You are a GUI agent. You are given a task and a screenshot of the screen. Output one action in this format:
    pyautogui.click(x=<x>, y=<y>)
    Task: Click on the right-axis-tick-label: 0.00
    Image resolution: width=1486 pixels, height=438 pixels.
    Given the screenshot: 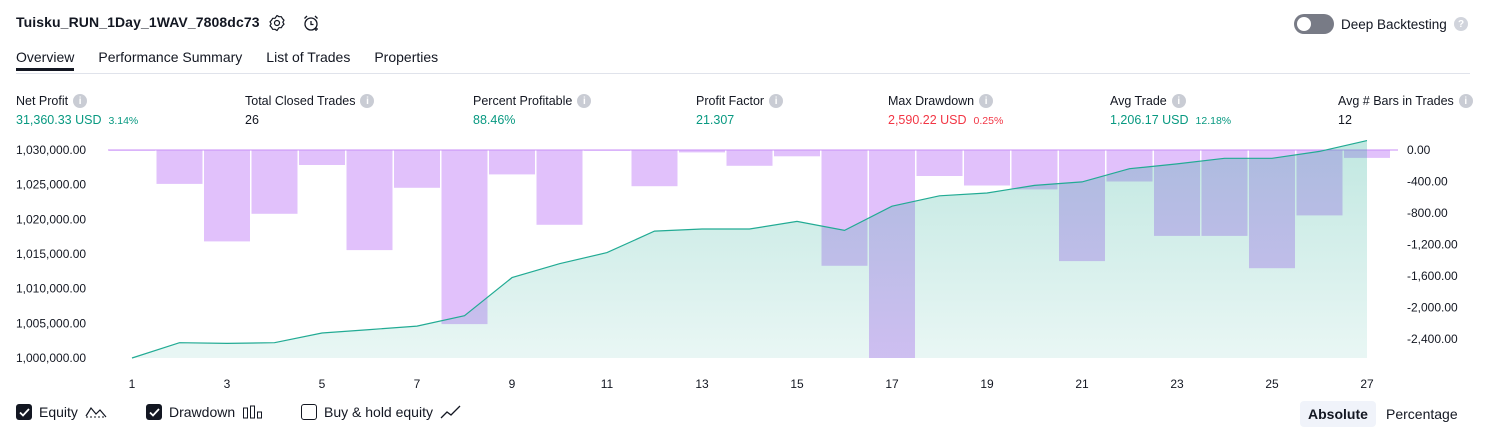 What is the action you would take?
    pyautogui.click(x=1419, y=150)
    